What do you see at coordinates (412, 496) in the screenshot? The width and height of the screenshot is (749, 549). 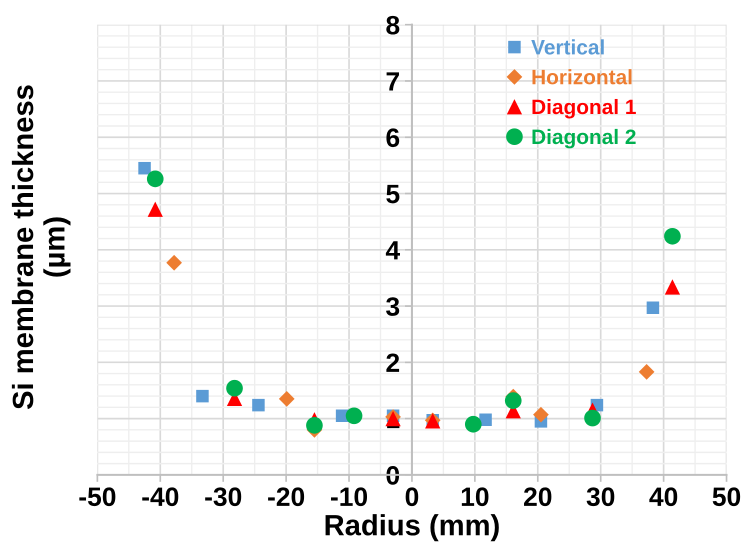 I see `x-tick-label: 0` at bounding box center [412, 496].